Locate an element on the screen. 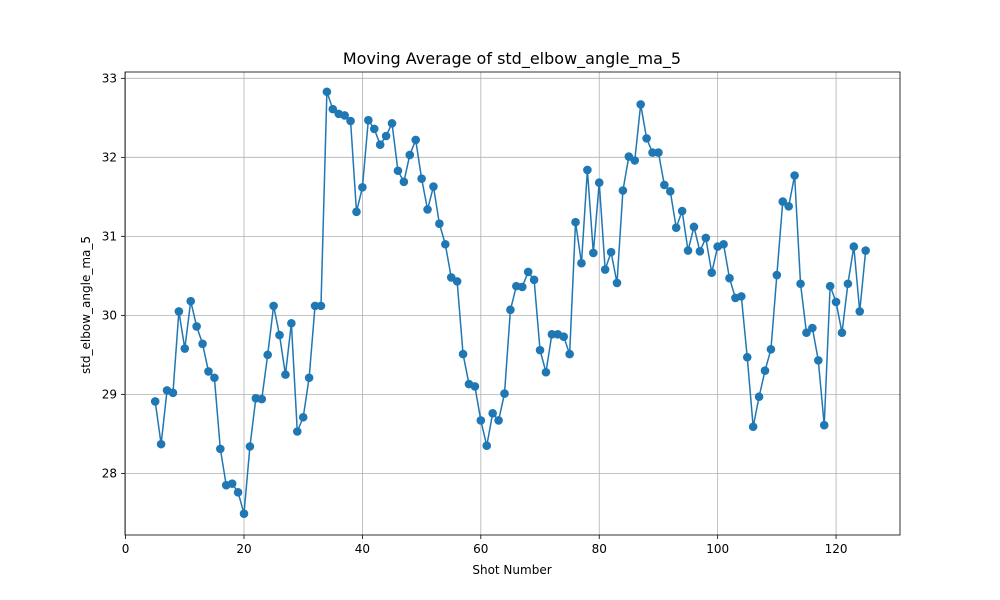 The height and width of the screenshot is (600, 1000). chart-title: Moving Average of std_elbow_angle_ma_5 is located at coordinates (512, 59).